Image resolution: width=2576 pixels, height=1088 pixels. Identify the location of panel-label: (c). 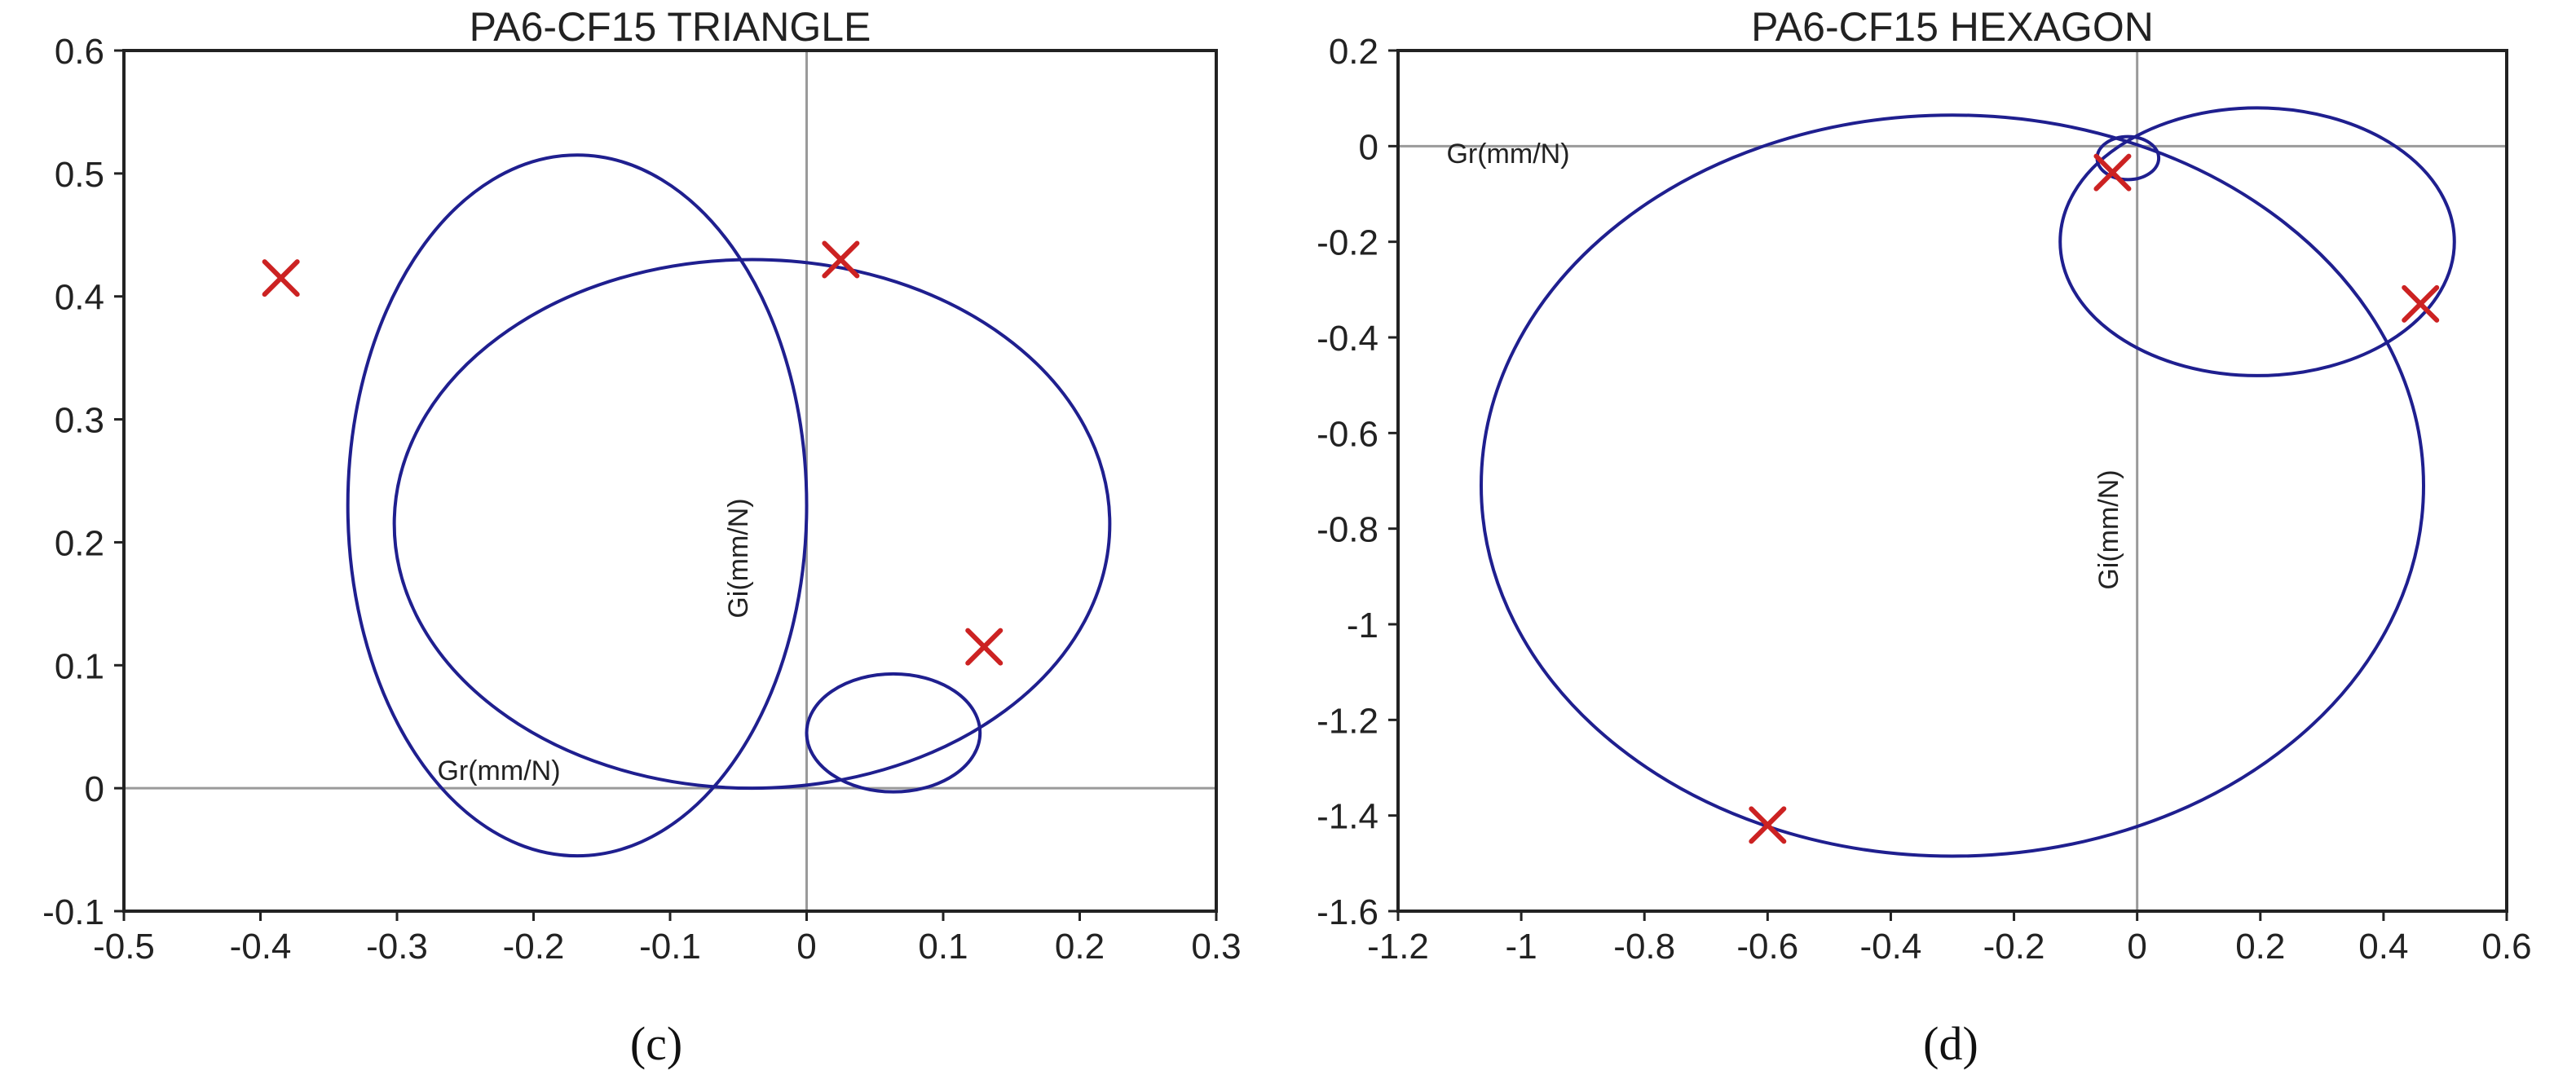
(656, 1043).